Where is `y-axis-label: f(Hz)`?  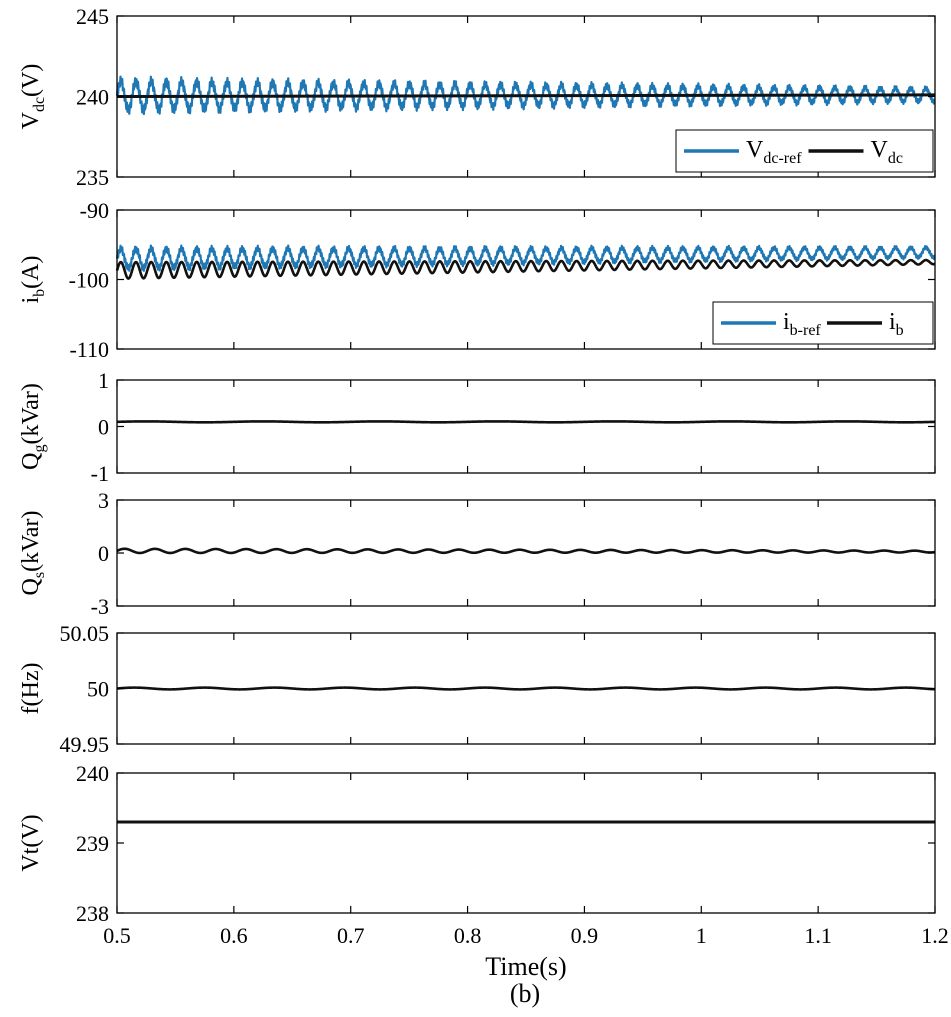 y-axis-label: f(Hz) is located at coordinates (31, 689).